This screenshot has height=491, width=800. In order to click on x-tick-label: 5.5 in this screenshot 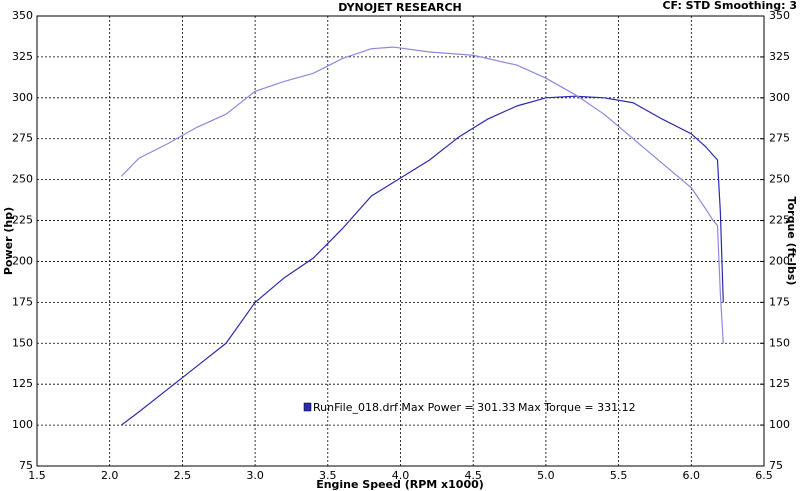, I will do `click(619, 475)`.